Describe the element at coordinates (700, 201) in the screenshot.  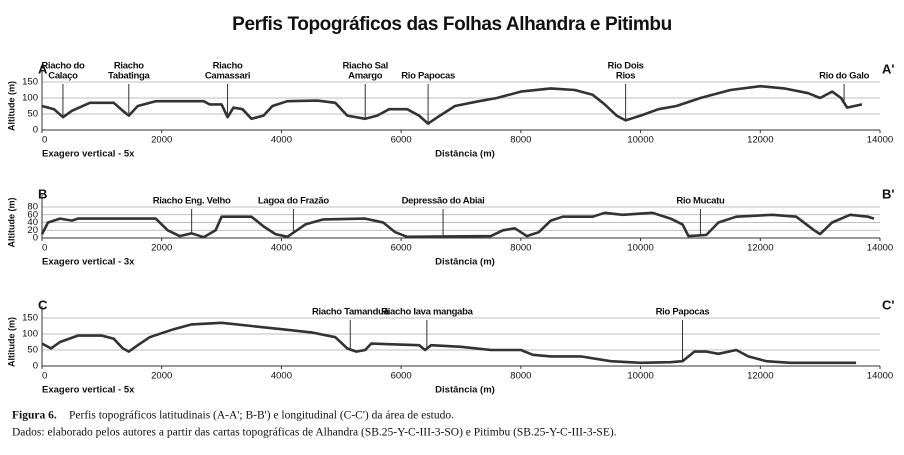
I see `annotation-text: Rio Mucatu` at that location.